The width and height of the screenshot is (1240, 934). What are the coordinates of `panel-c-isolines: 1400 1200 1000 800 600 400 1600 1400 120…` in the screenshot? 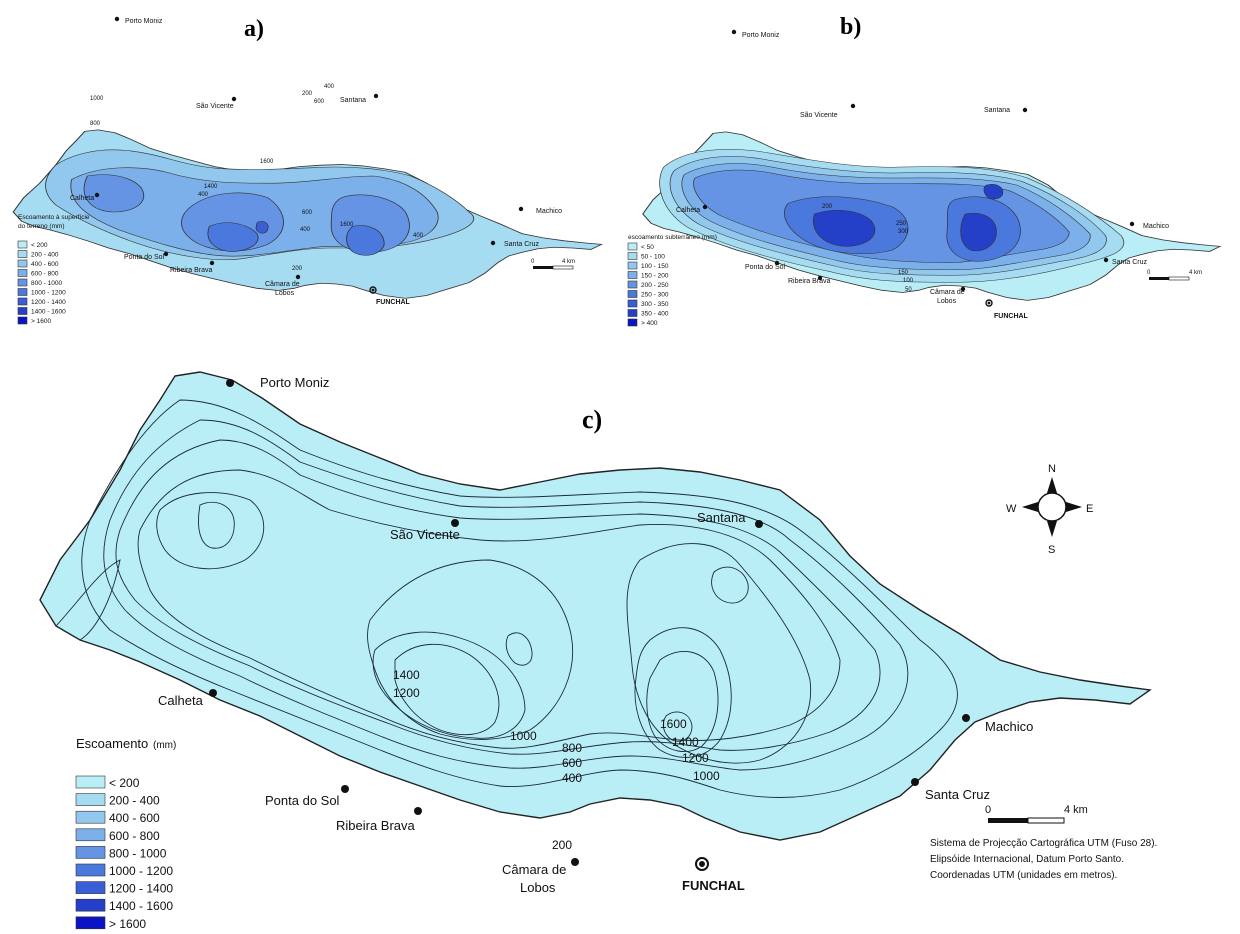 It's located at (556, 760).